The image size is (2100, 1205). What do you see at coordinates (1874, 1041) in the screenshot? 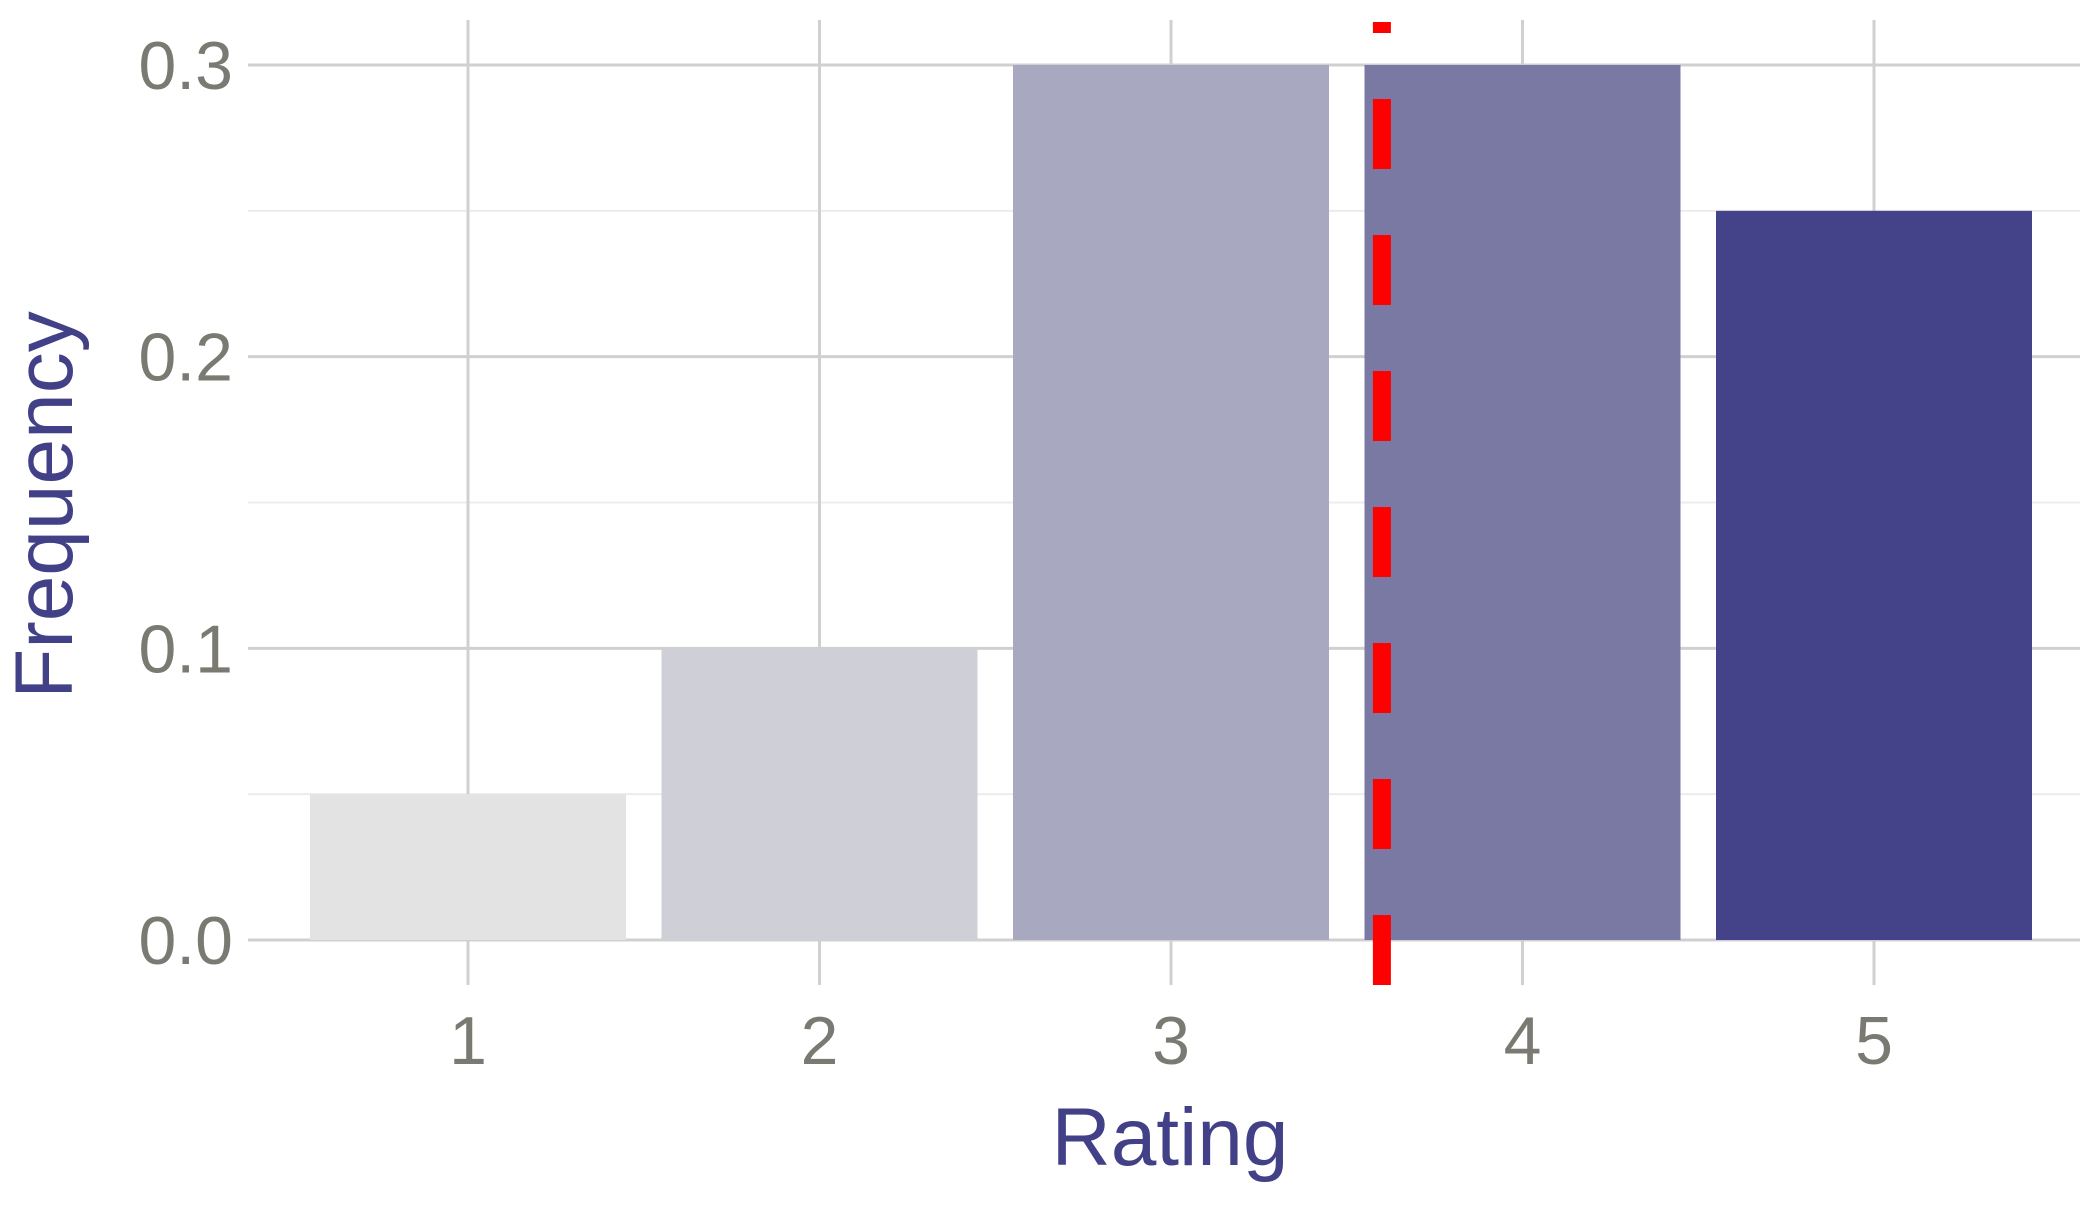
I see `x-tick-label: 5` at bounding box center [1874, 1041].